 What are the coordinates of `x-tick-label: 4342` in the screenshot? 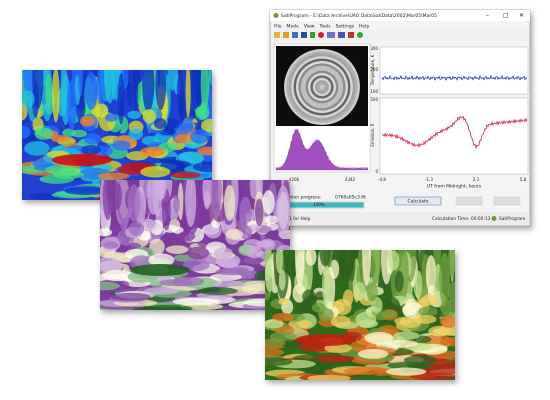 It's located at (350, 179).